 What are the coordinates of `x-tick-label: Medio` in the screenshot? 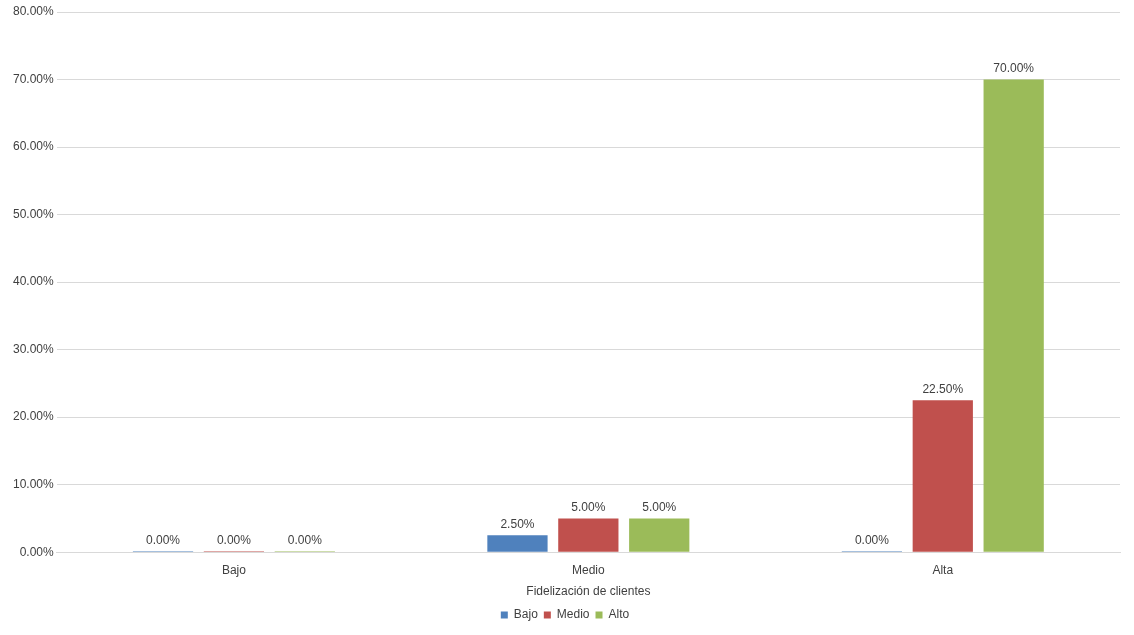 It's located at (589, 569).